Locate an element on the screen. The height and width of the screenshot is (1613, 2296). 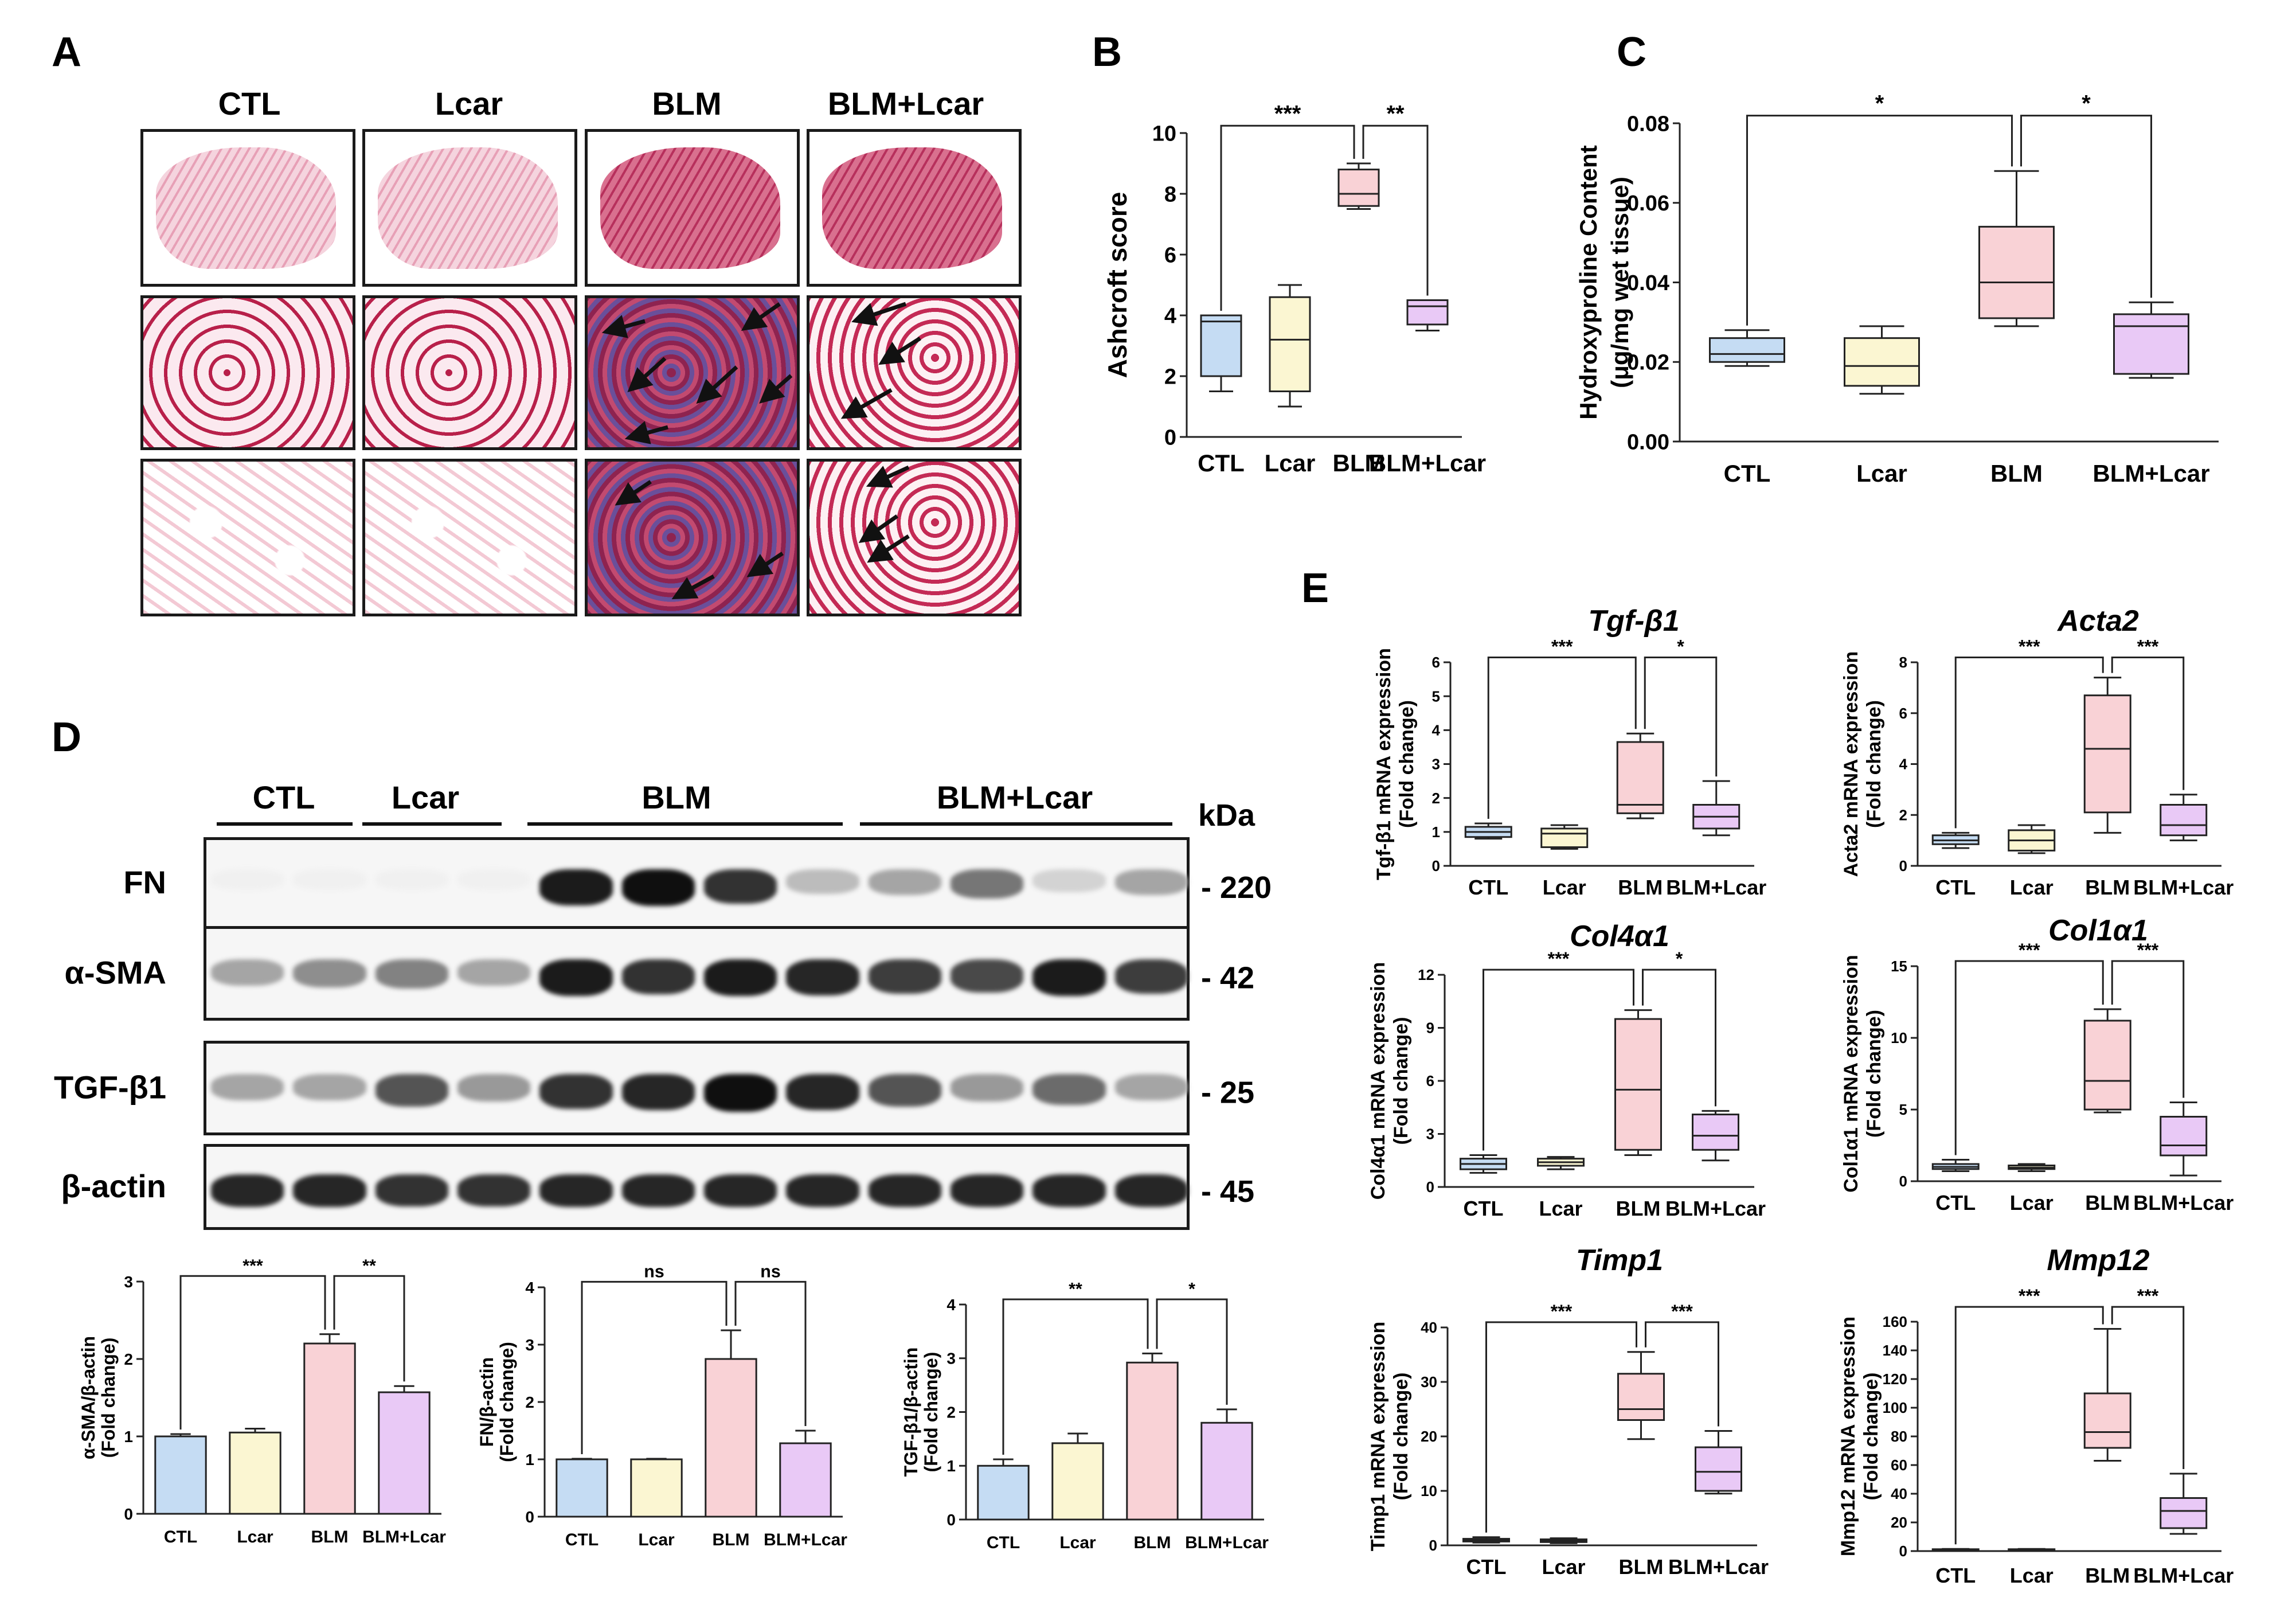
y-axis-label: Hydroxyproline Content is located at coordinates (1588, 282).